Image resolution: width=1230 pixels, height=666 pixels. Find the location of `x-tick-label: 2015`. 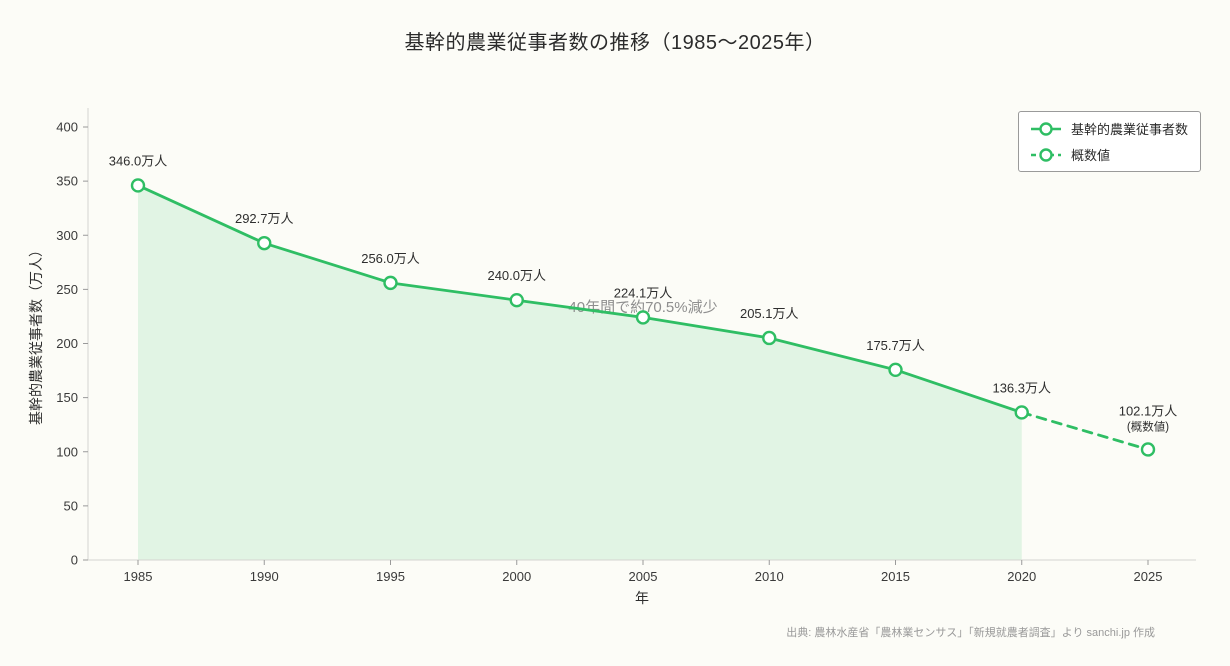

x-tick-label: 2015 is located at coordinates (895, 576).